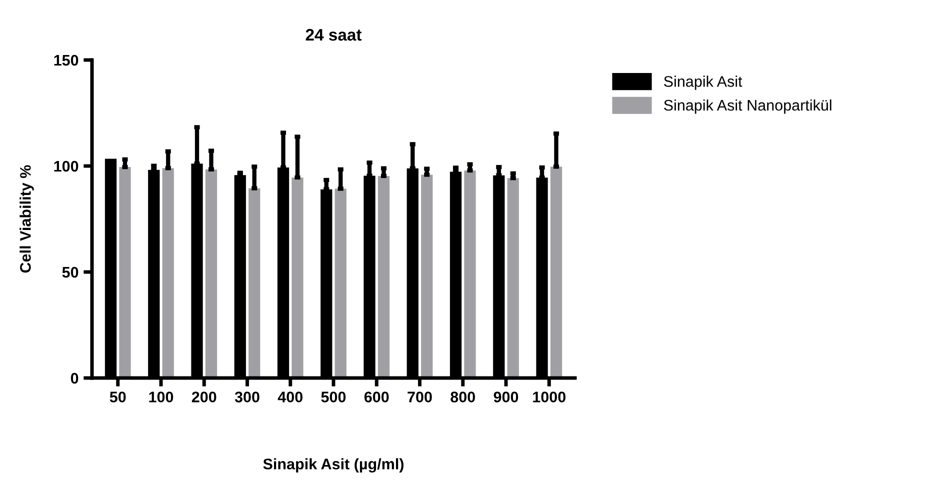 This screenshot has height=490, width=936. I want to click on y-tick-label: 150, so click(66, 60).